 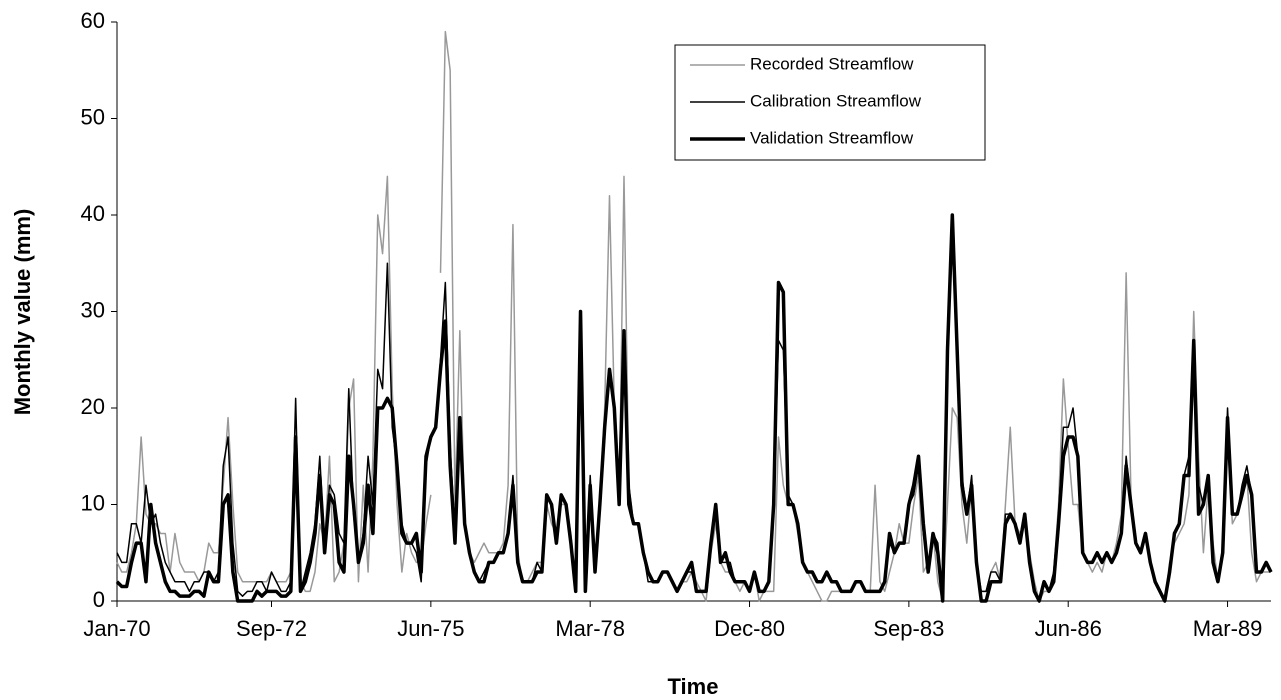 What do you see at coordinates (93, 116) in the screenshot?
I see `y-tick-label: 50` at bounding box center [93, 116].